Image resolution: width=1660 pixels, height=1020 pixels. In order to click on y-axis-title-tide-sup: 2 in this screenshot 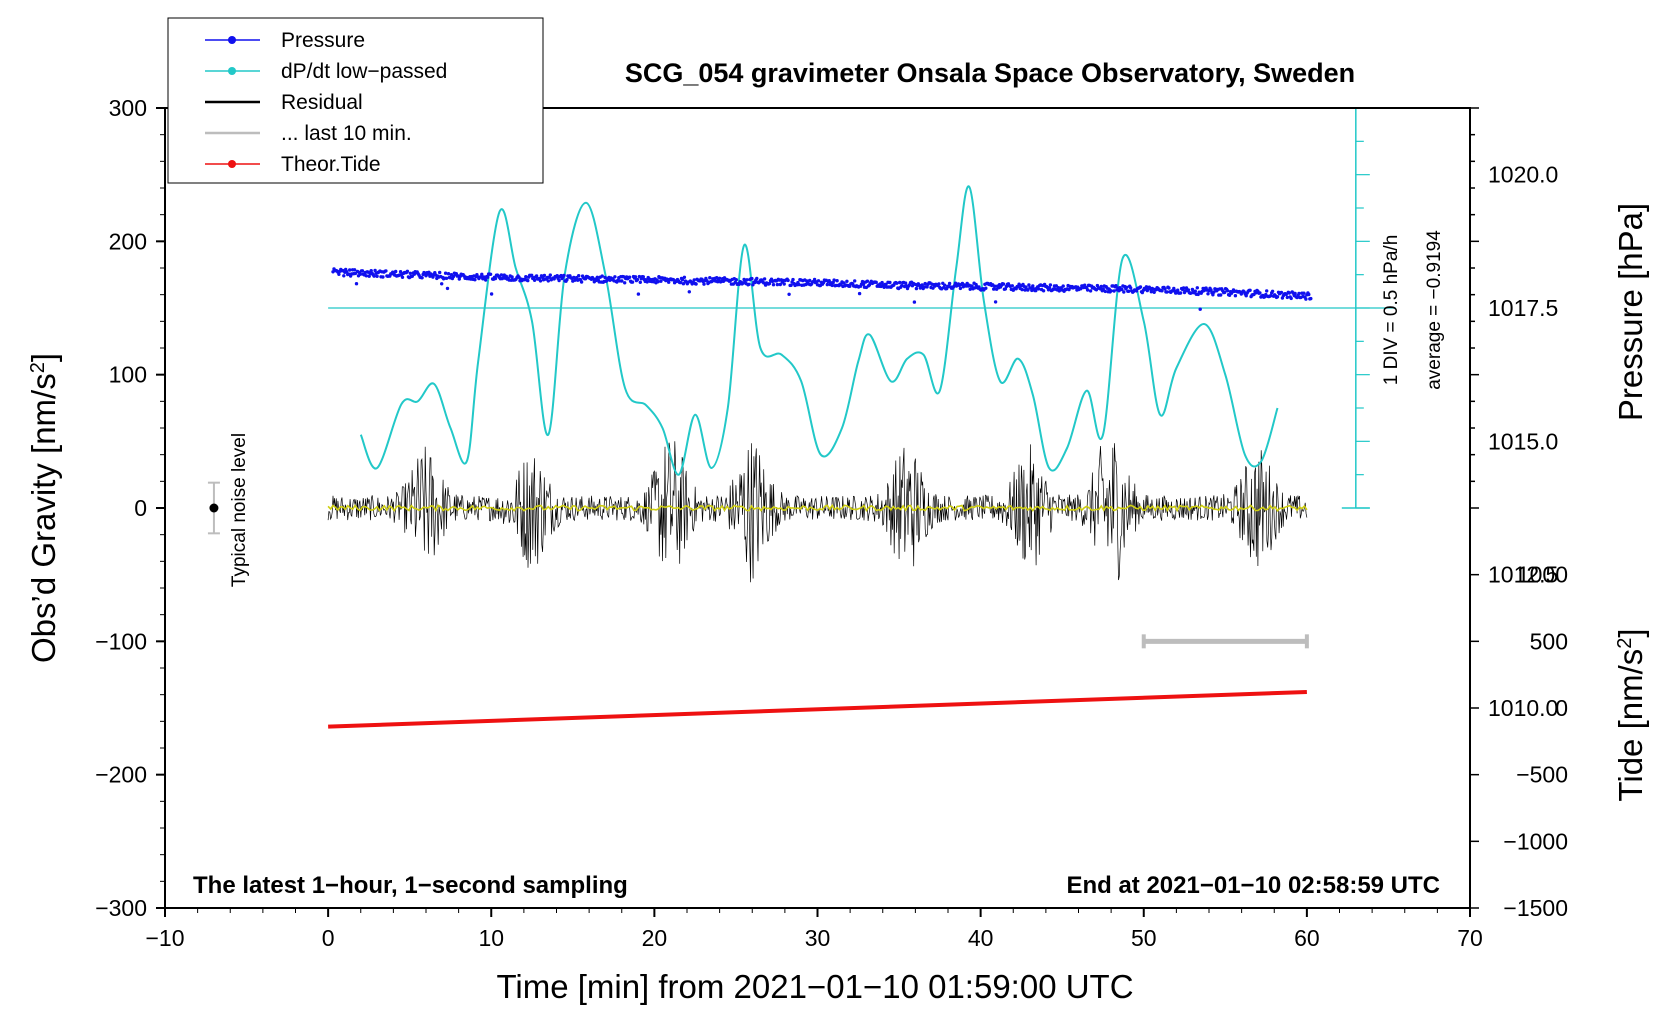, I will do `click(1625, 643)`.